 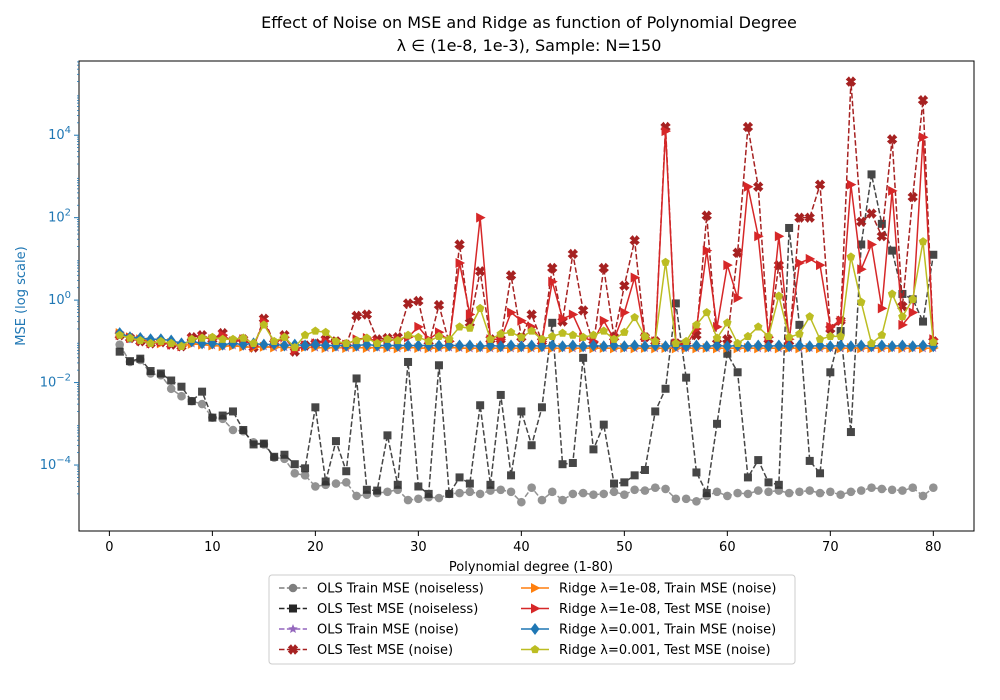 What do you see at coordinates (536, 608) in the screenshot?
I see `legend-marker` at bounding box center [536, 608].